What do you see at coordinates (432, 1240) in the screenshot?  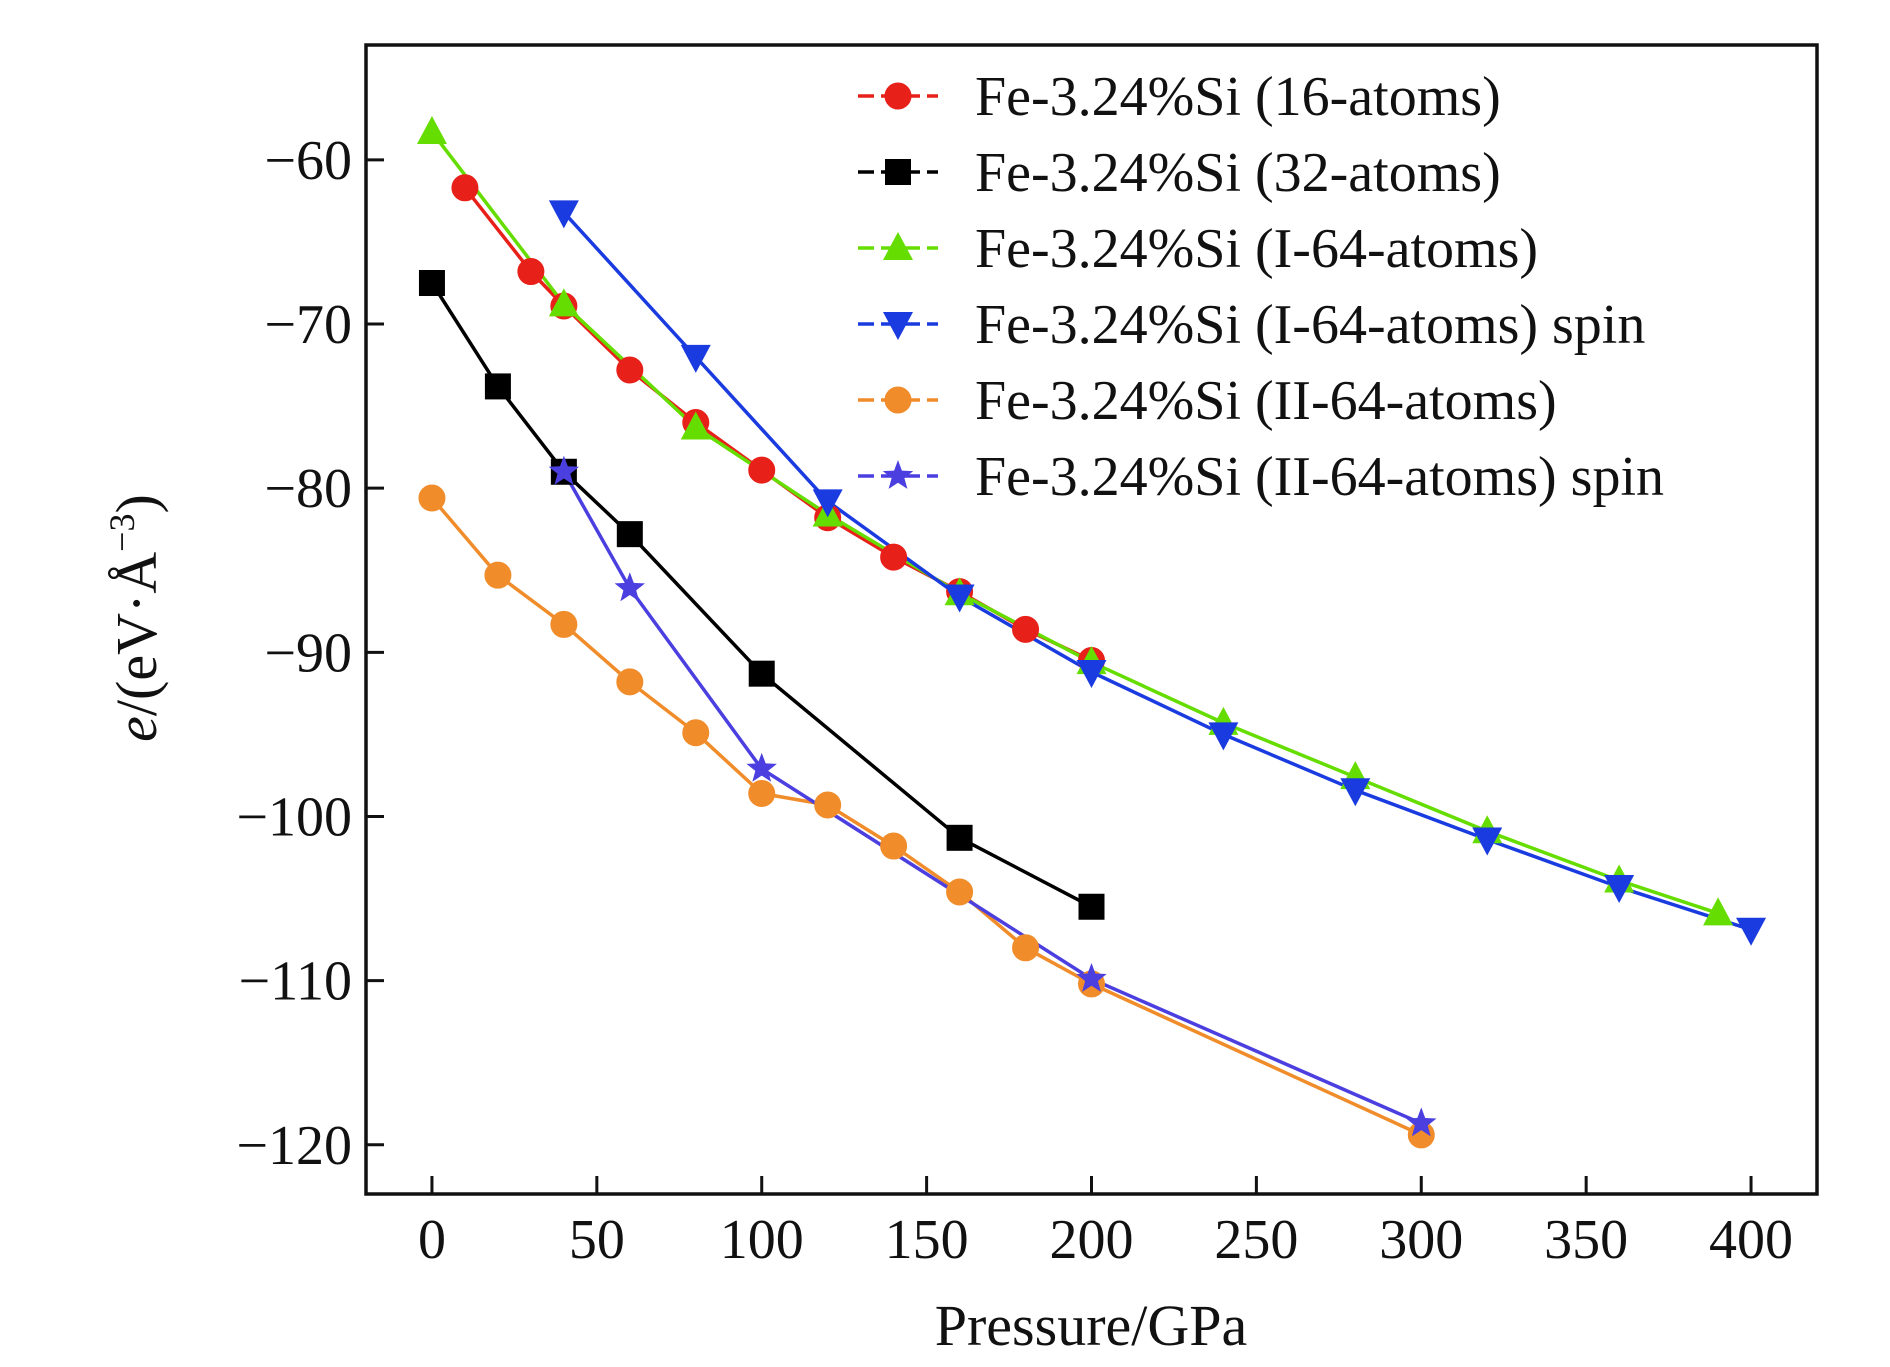 I see `x-tick-label: 0` at bounding box center [432, 1240].